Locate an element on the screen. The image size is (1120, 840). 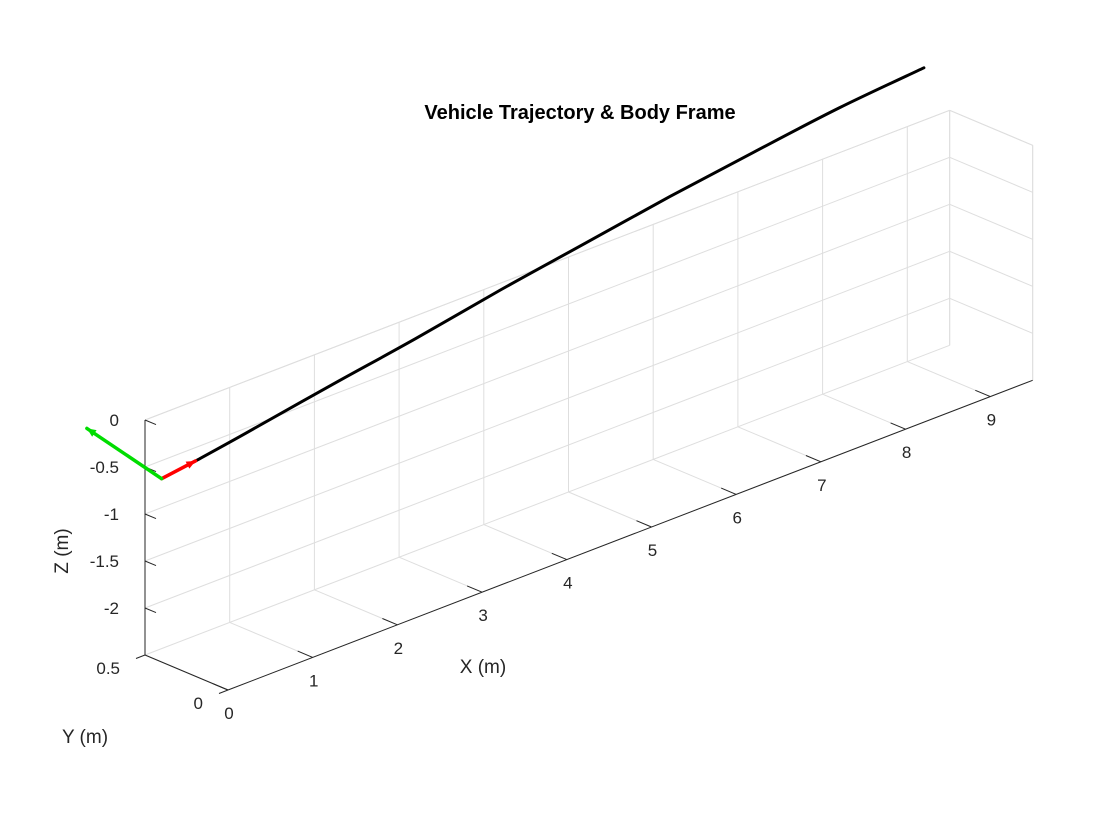
z-tick-label: -0.5 is located at coordinates (104, 467).